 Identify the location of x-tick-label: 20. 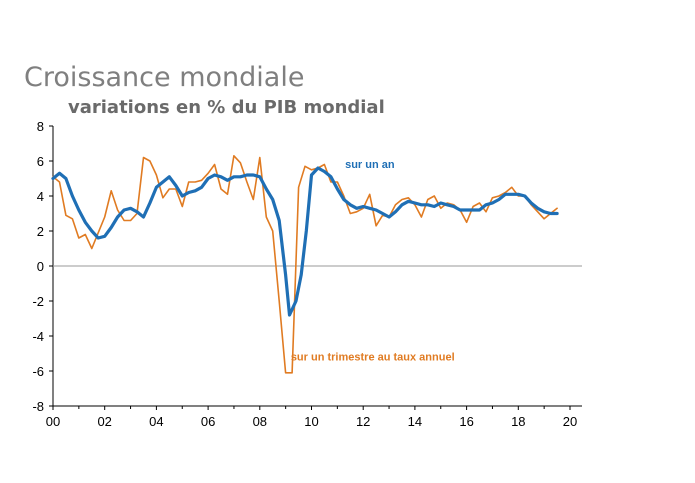
(570, 421).